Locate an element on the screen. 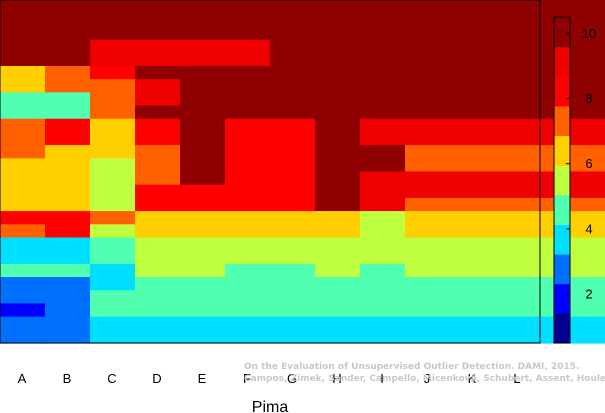  x-tick-label: E is located at coordinates (202, 378).